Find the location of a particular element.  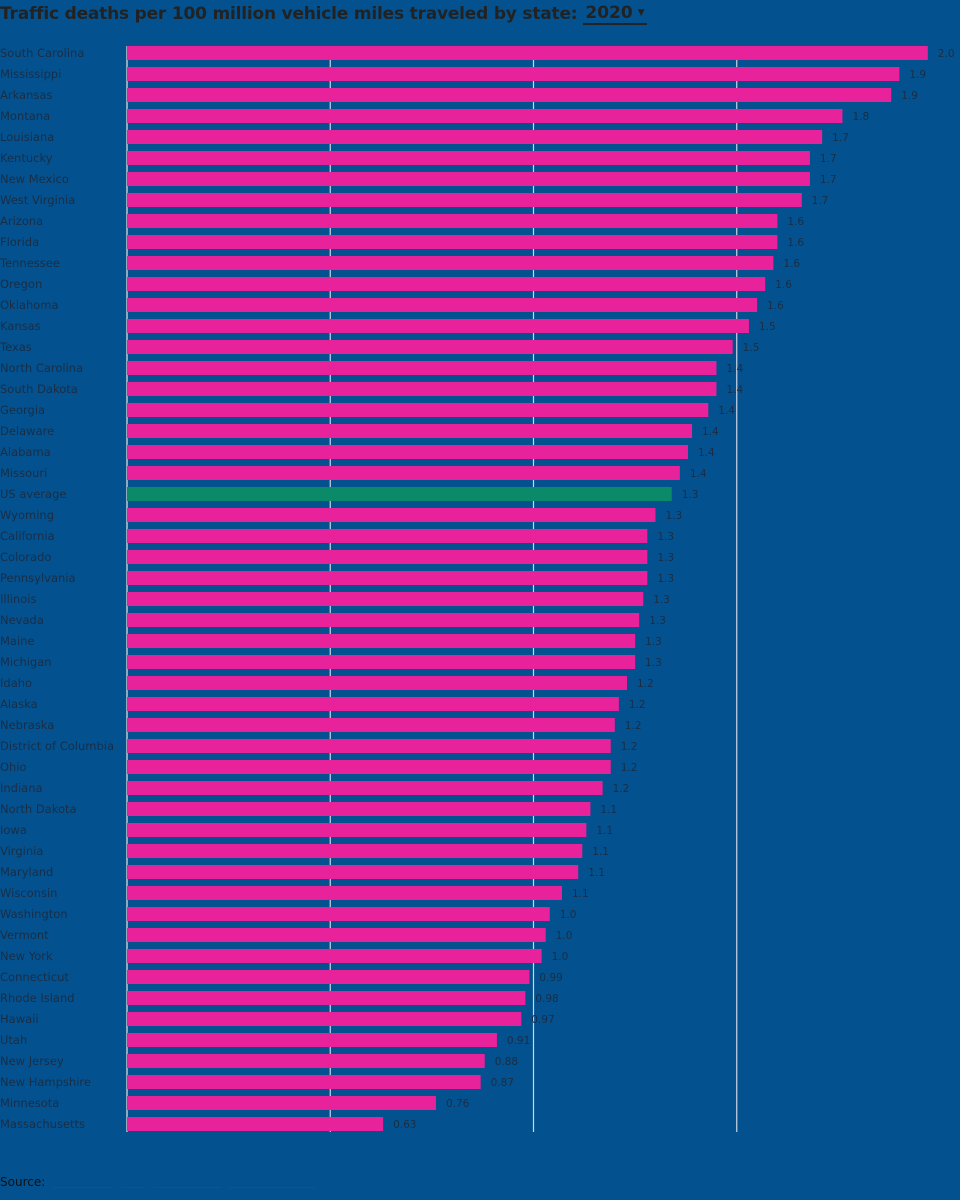

category-label: Alaska is located at coordinates (19, 704).